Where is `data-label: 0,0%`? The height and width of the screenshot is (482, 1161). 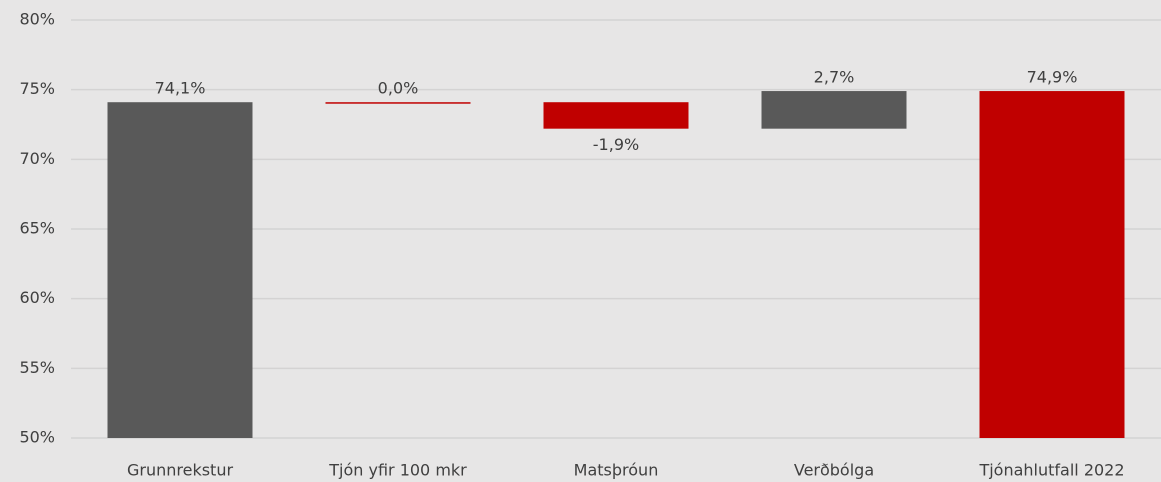 data-label: 0,0% is located at coordinates (398, 88).